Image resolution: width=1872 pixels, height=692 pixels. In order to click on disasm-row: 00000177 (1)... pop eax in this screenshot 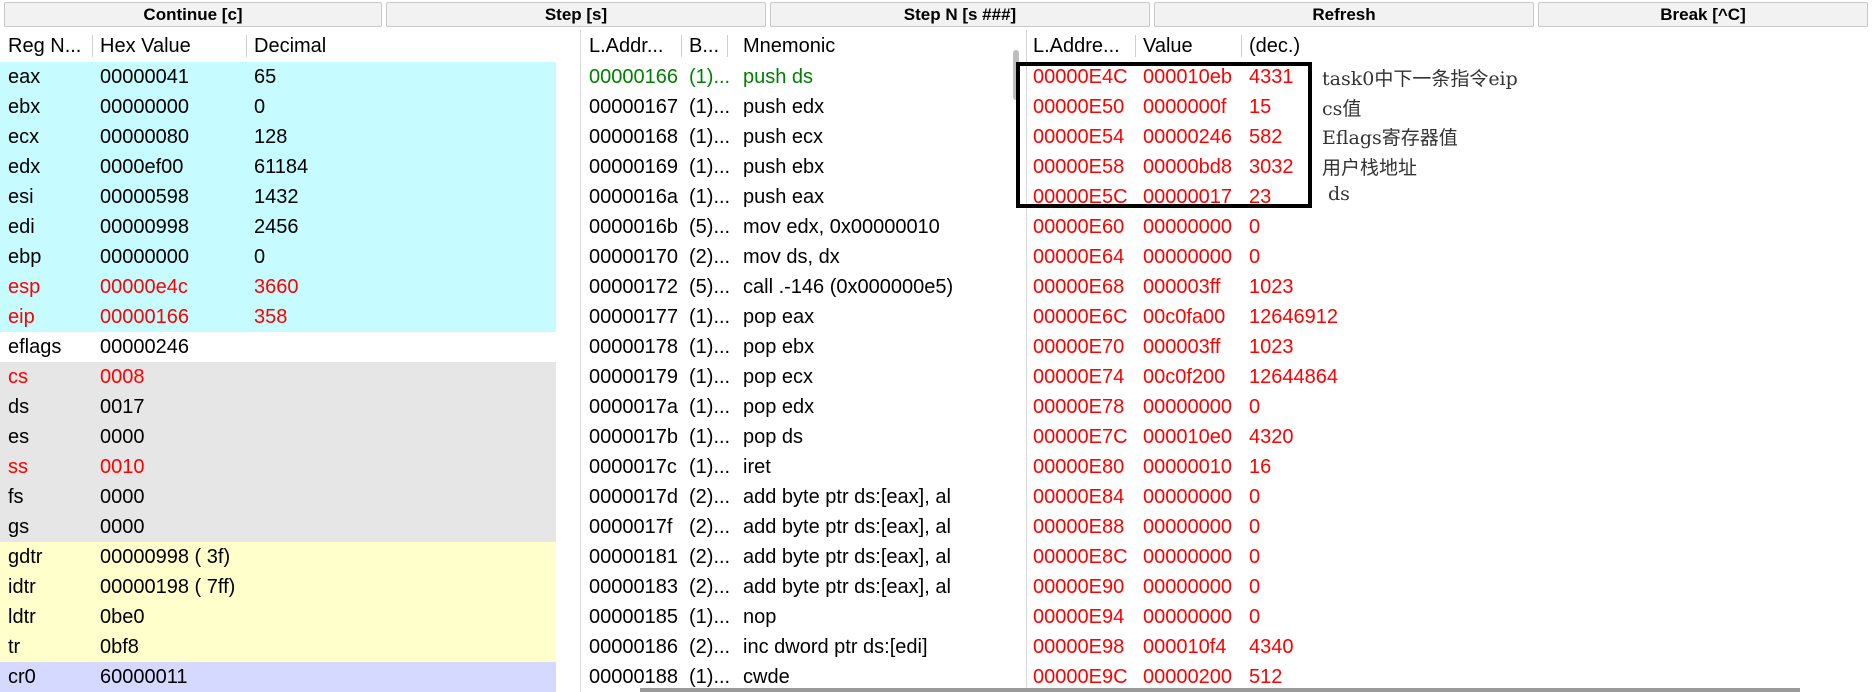, I will do `click(801, 317)`.